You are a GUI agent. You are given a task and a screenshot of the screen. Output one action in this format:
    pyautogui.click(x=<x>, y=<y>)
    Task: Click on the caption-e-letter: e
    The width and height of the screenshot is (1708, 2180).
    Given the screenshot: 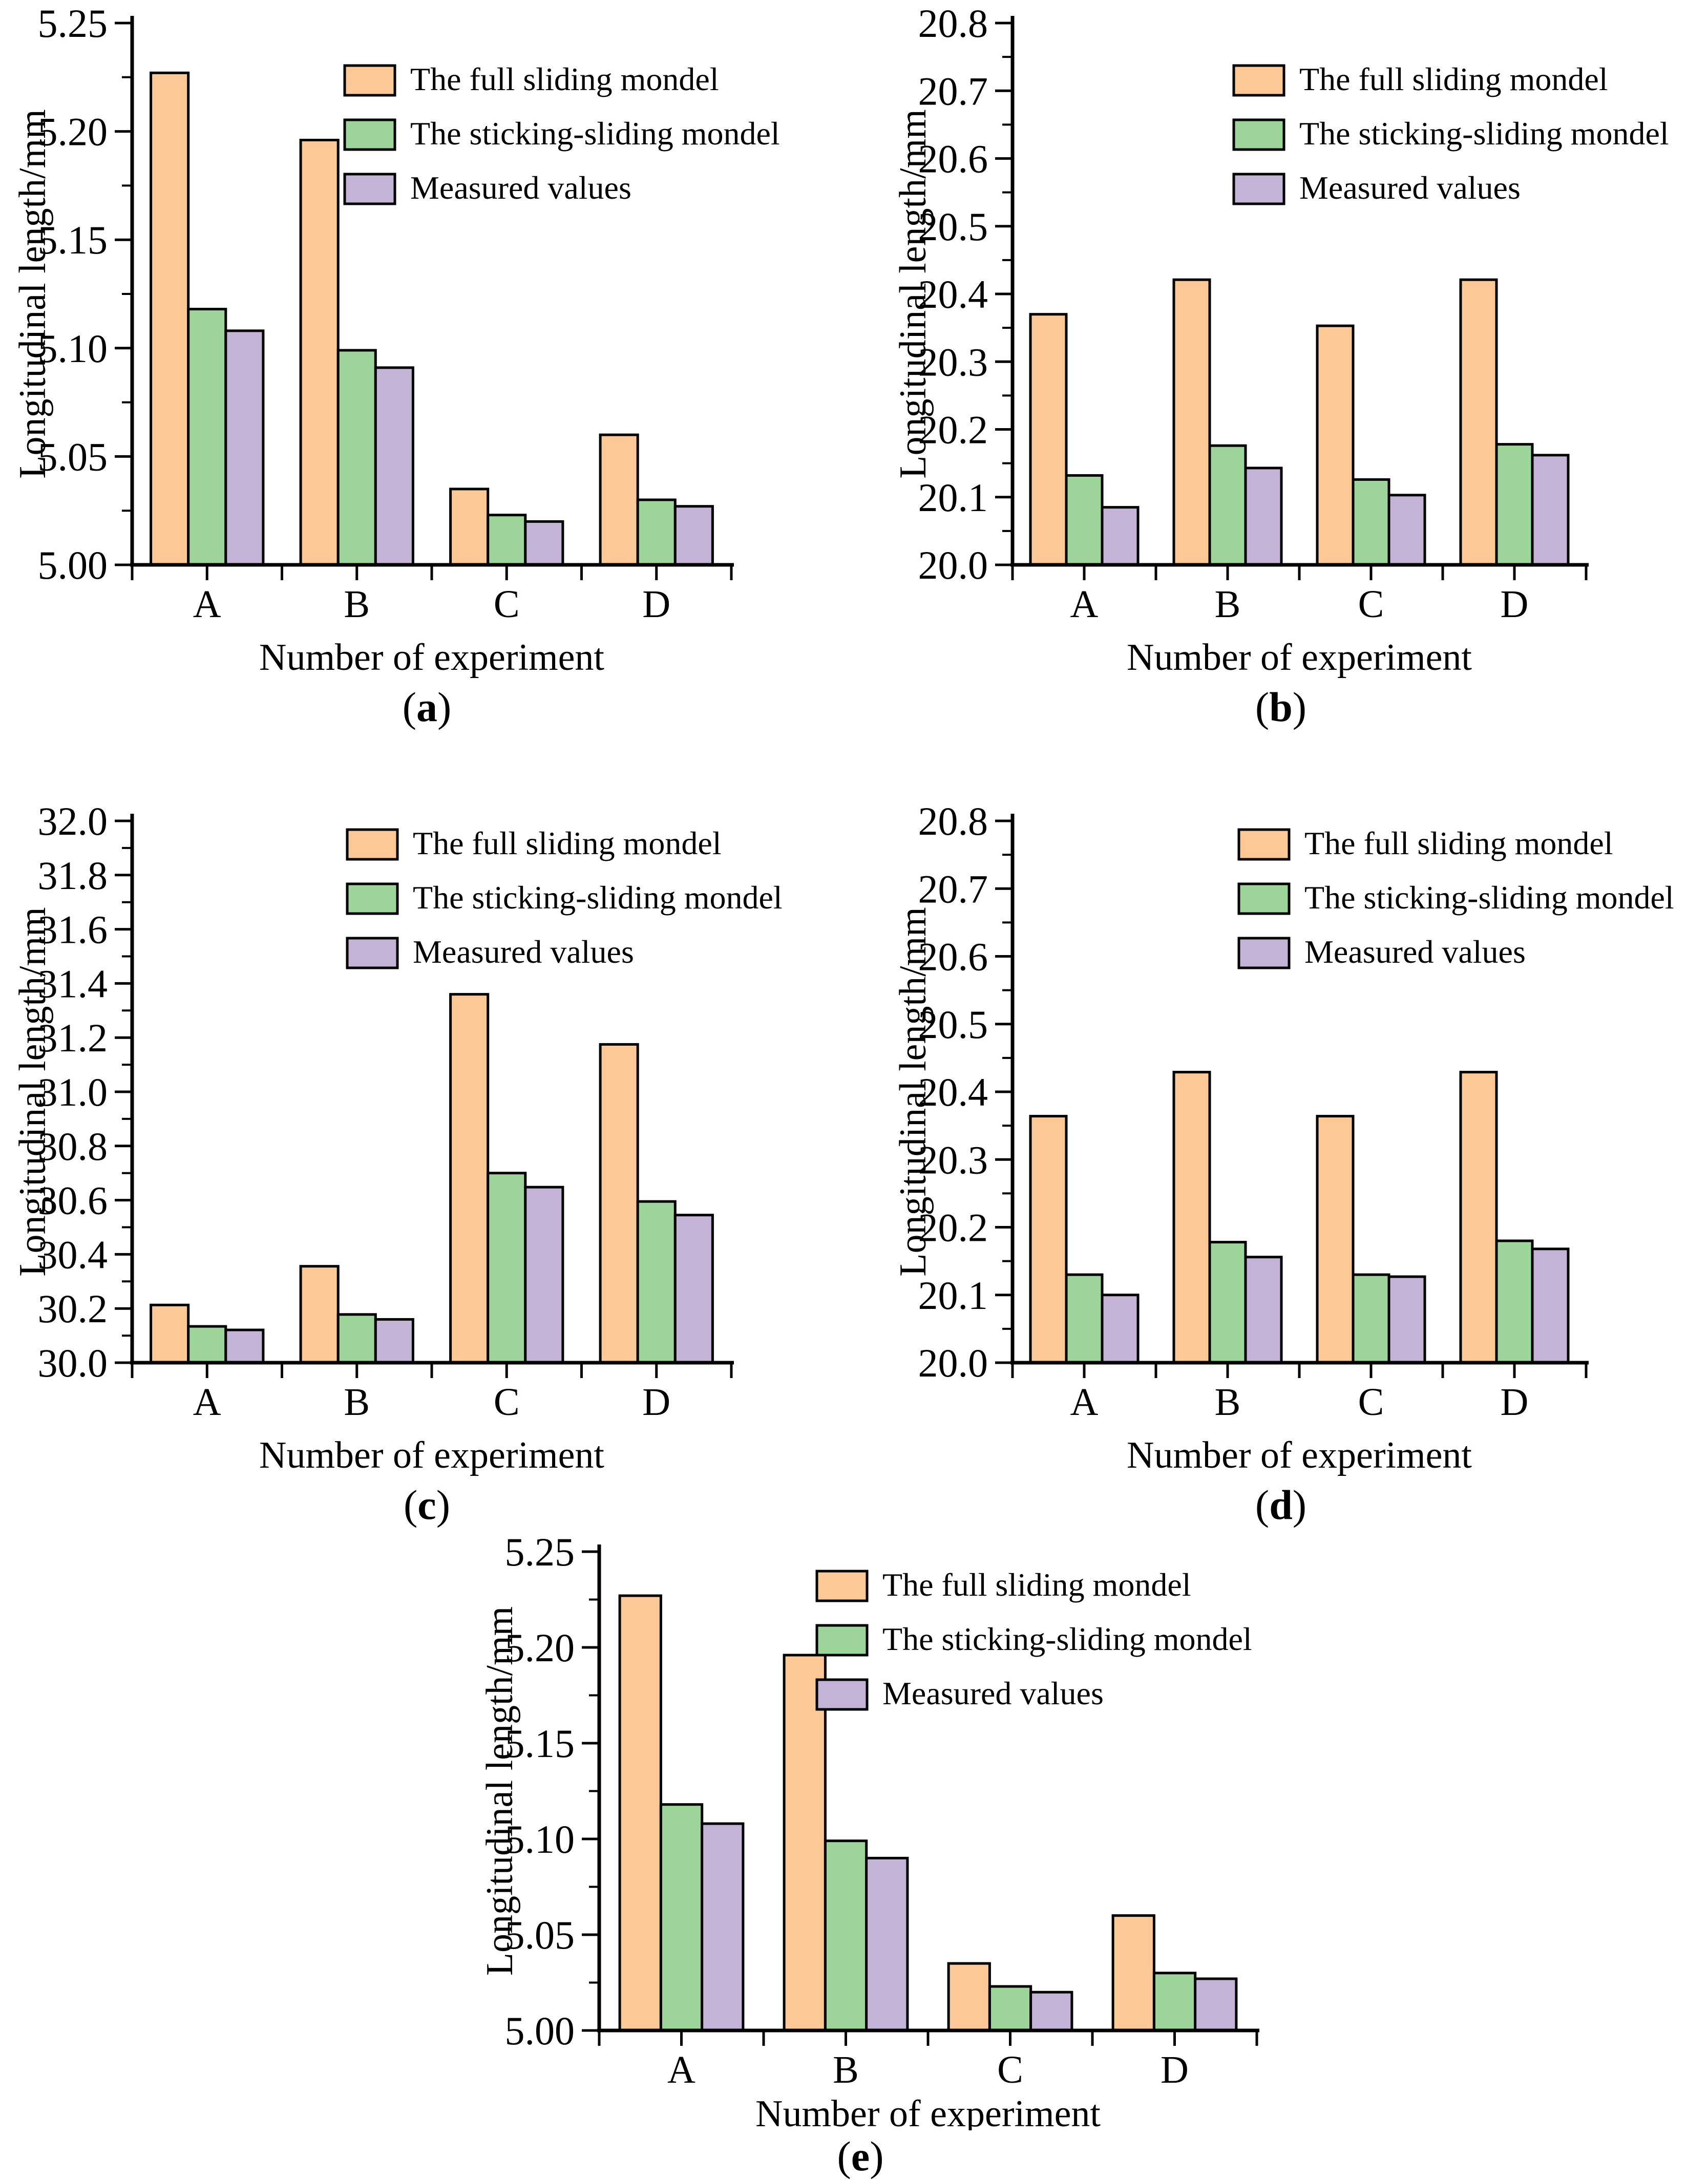 What is the action you would take?
    pyautogui.click(x=860, y=2156)
    